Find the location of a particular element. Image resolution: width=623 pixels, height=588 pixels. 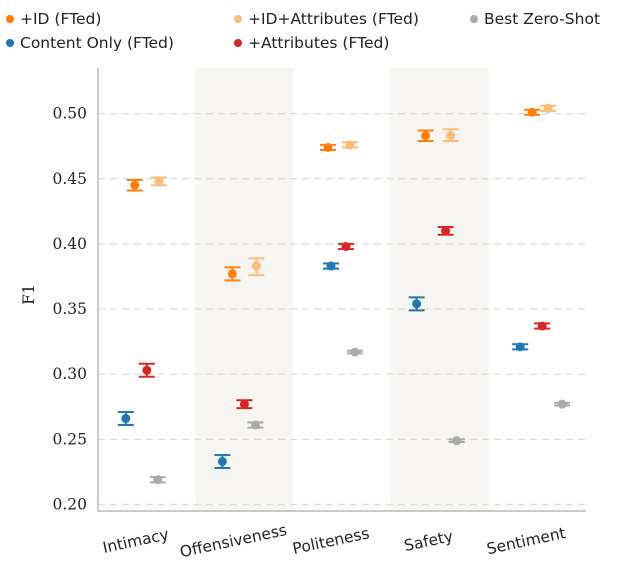

legend-marker-id-attributes is located at coordinates (238, 19).